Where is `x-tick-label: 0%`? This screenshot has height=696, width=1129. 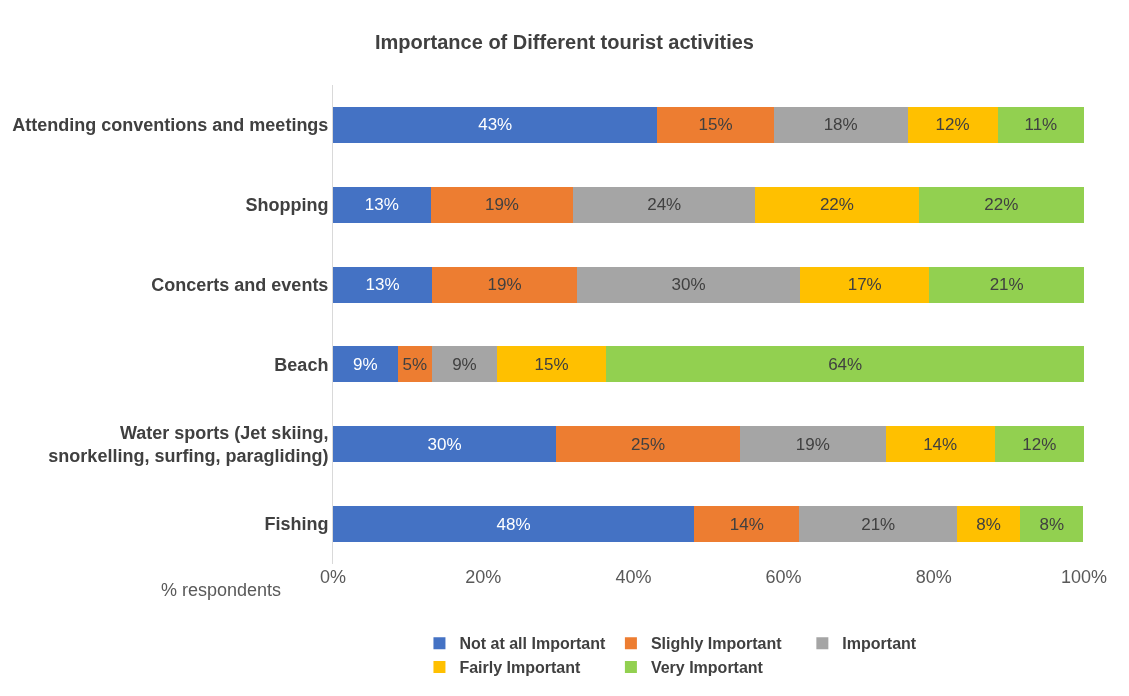
x-tick-label: 0% is located at coordinates (333, 577).